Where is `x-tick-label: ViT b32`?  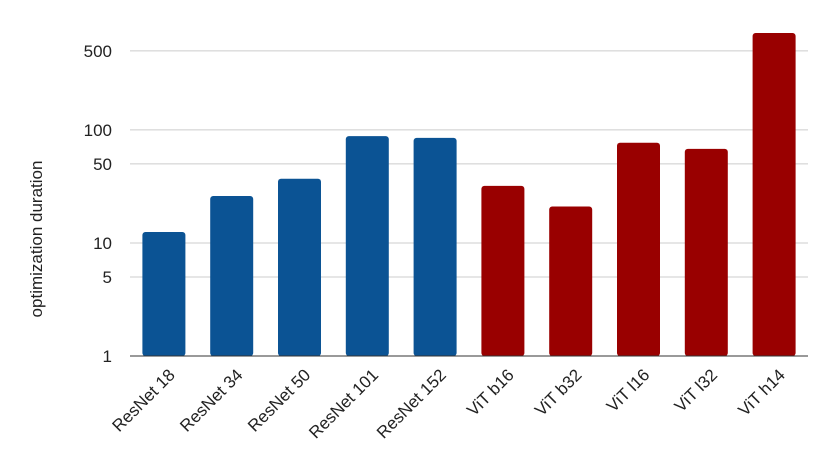
x-tick-label: ViT b32 is located at coordinates (558, 392).